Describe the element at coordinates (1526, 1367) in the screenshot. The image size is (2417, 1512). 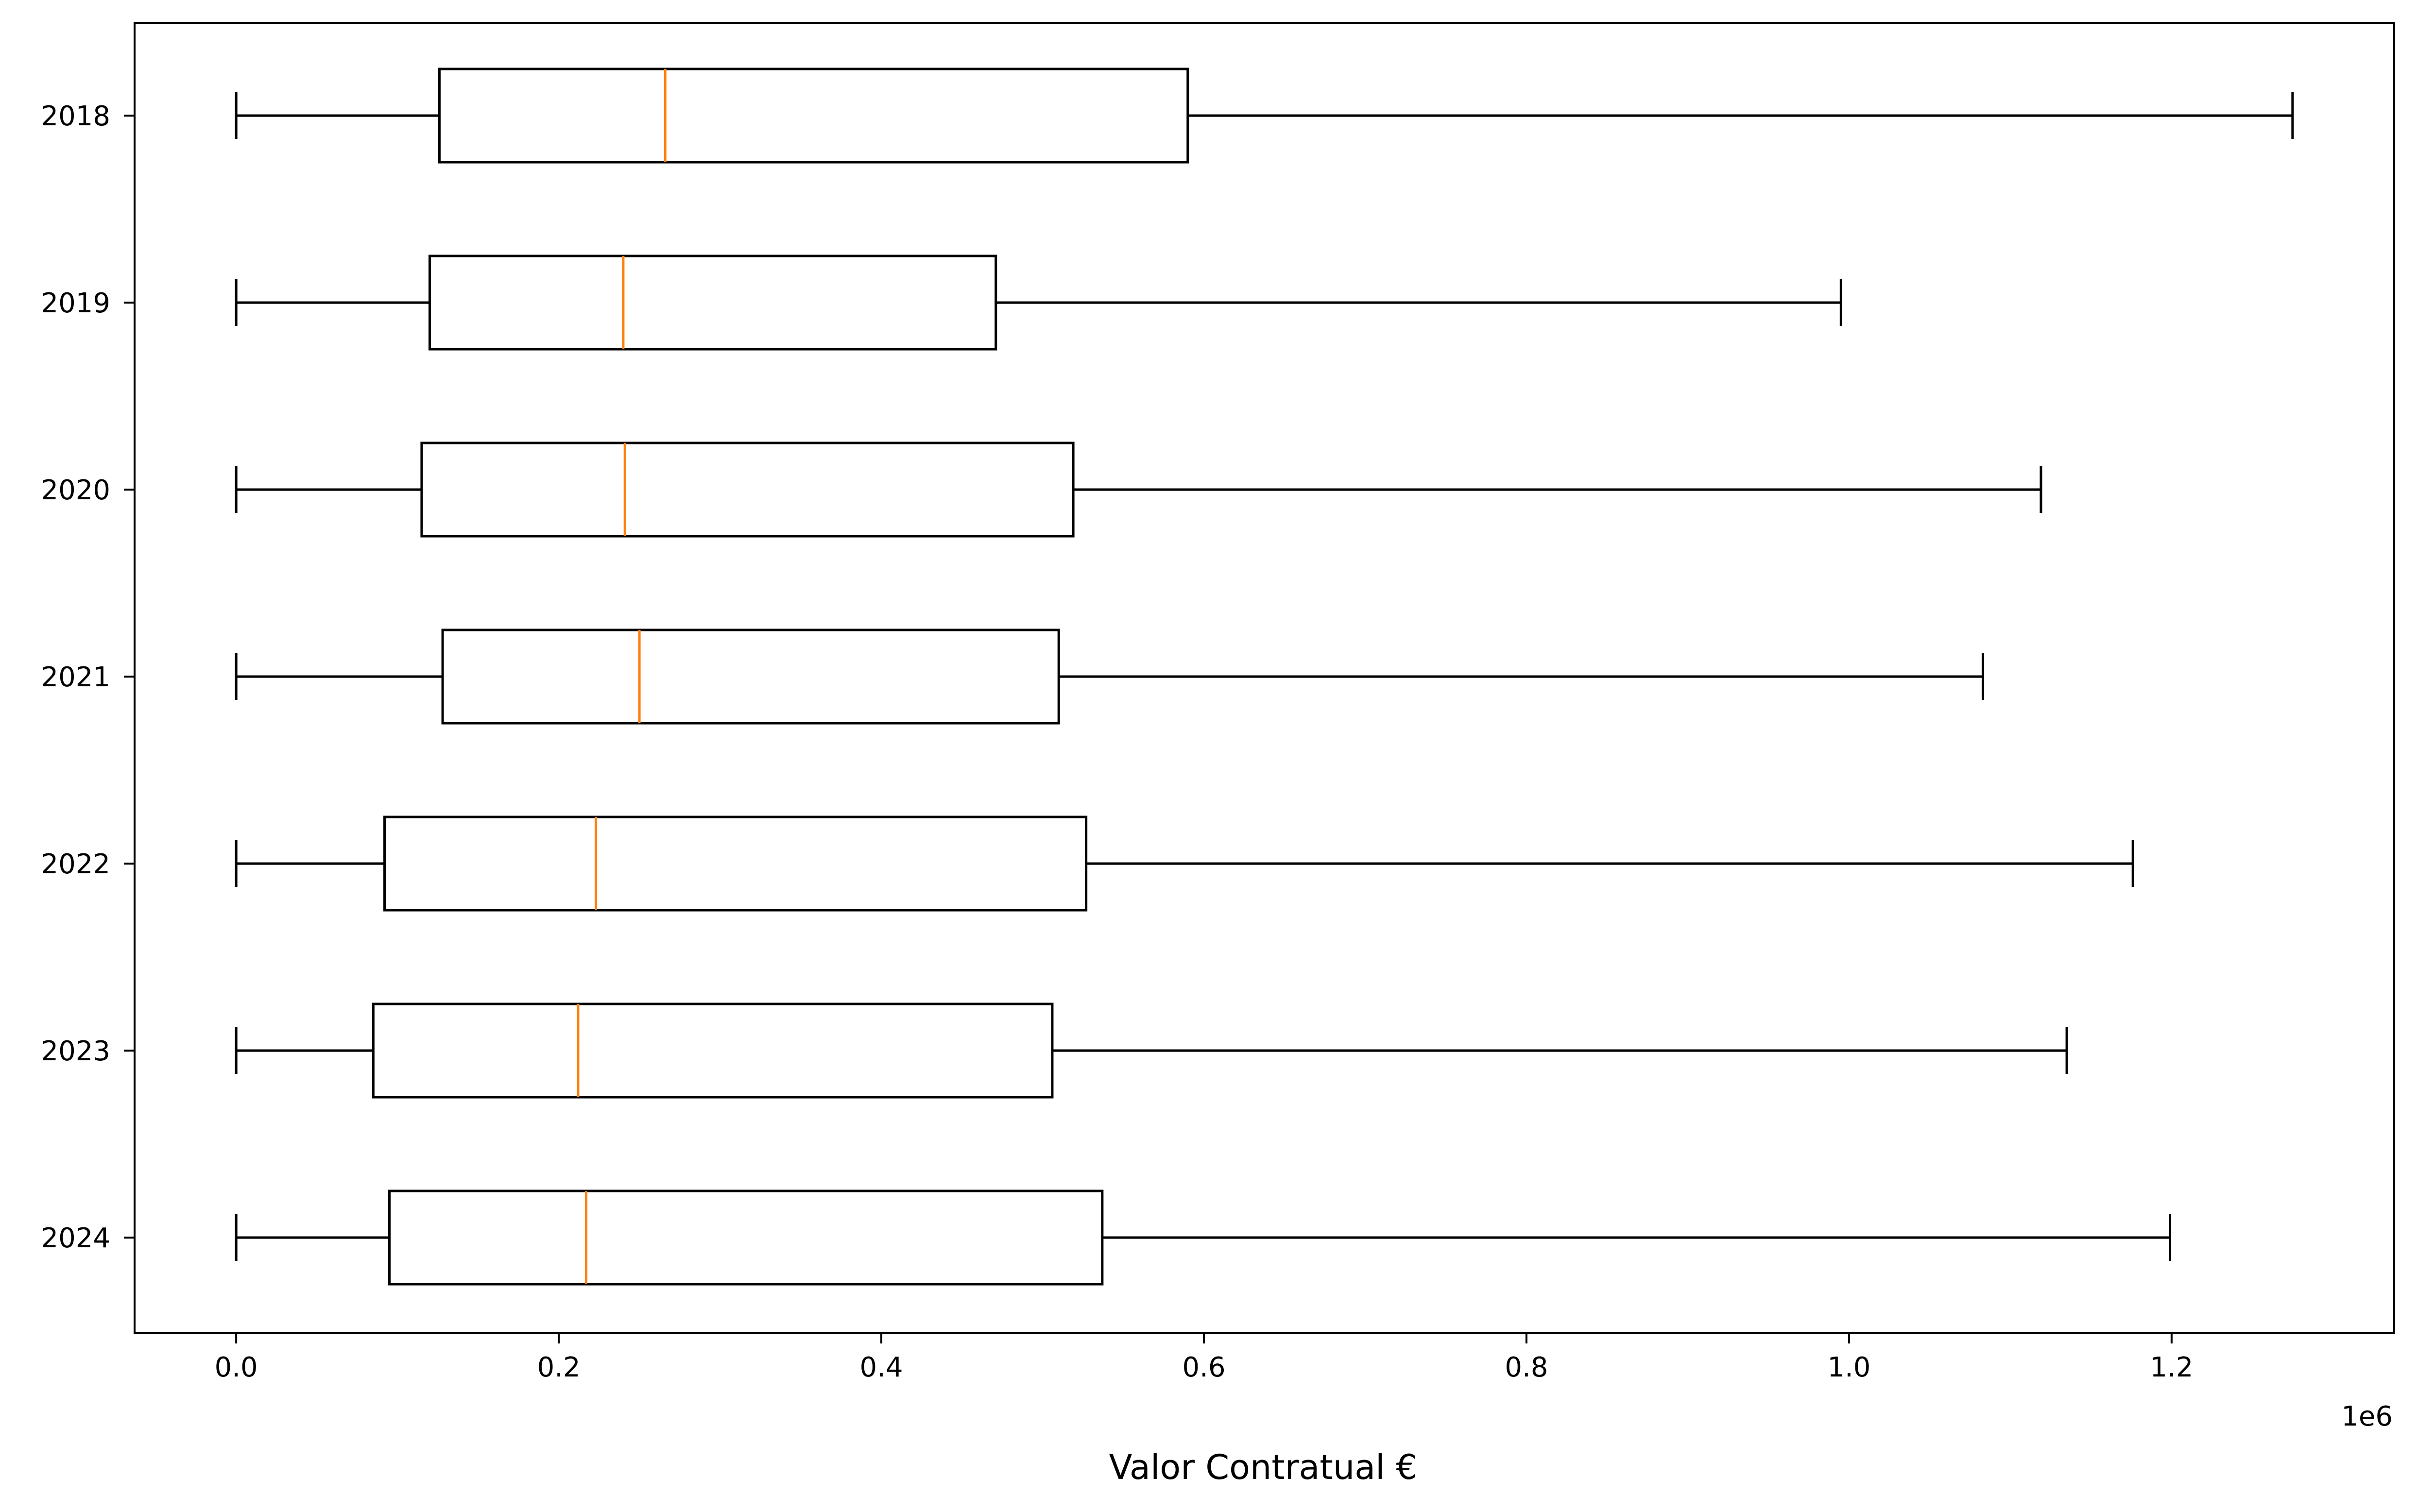
I see `x-tick-label: 0.8` at that location.